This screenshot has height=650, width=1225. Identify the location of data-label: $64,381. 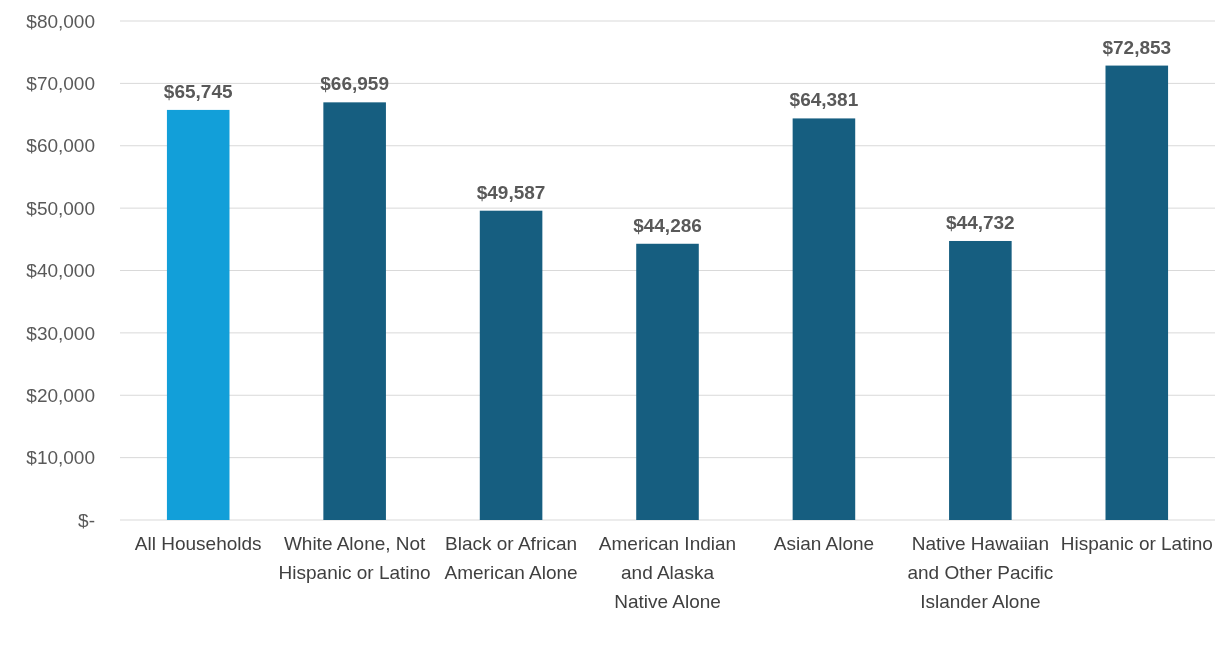
(824, 100).